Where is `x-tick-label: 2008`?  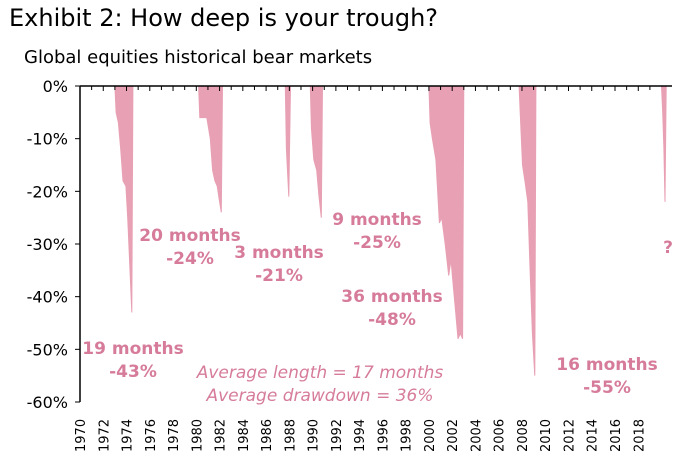 x-tick-label: 2008 is located at coordinates (523, 435).